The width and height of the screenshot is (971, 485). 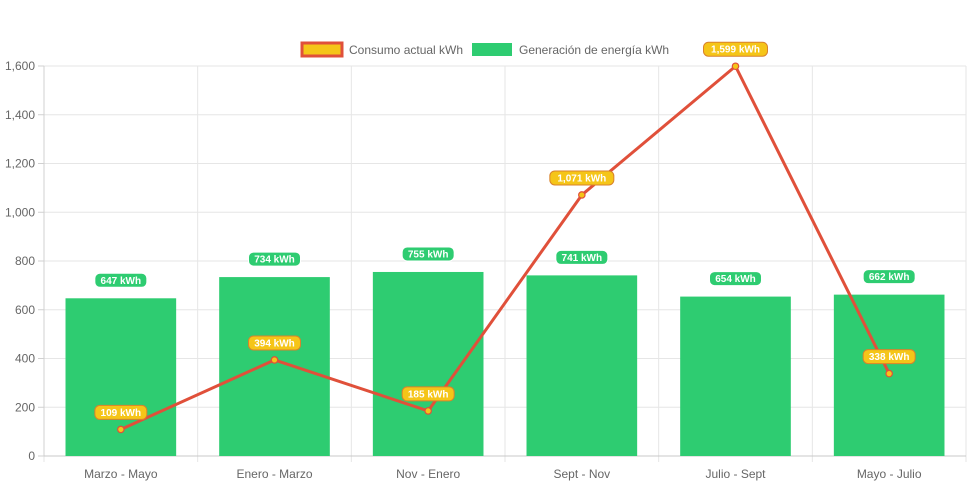 What do you see at coordinates (20, 66) in the screenshot?
I see `y-tick-label: 1,600` at bounding box center [20, 66].